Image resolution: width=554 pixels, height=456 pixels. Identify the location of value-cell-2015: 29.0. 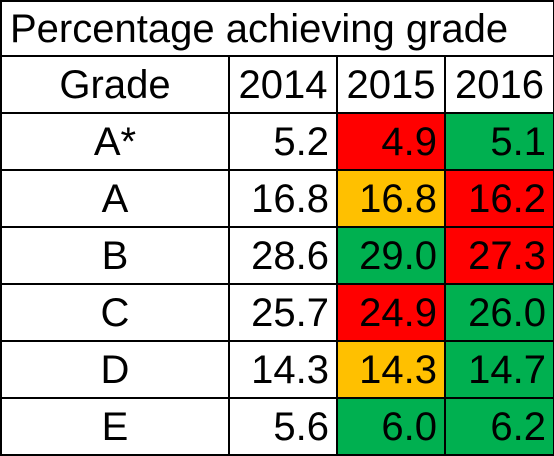
(391, 255).